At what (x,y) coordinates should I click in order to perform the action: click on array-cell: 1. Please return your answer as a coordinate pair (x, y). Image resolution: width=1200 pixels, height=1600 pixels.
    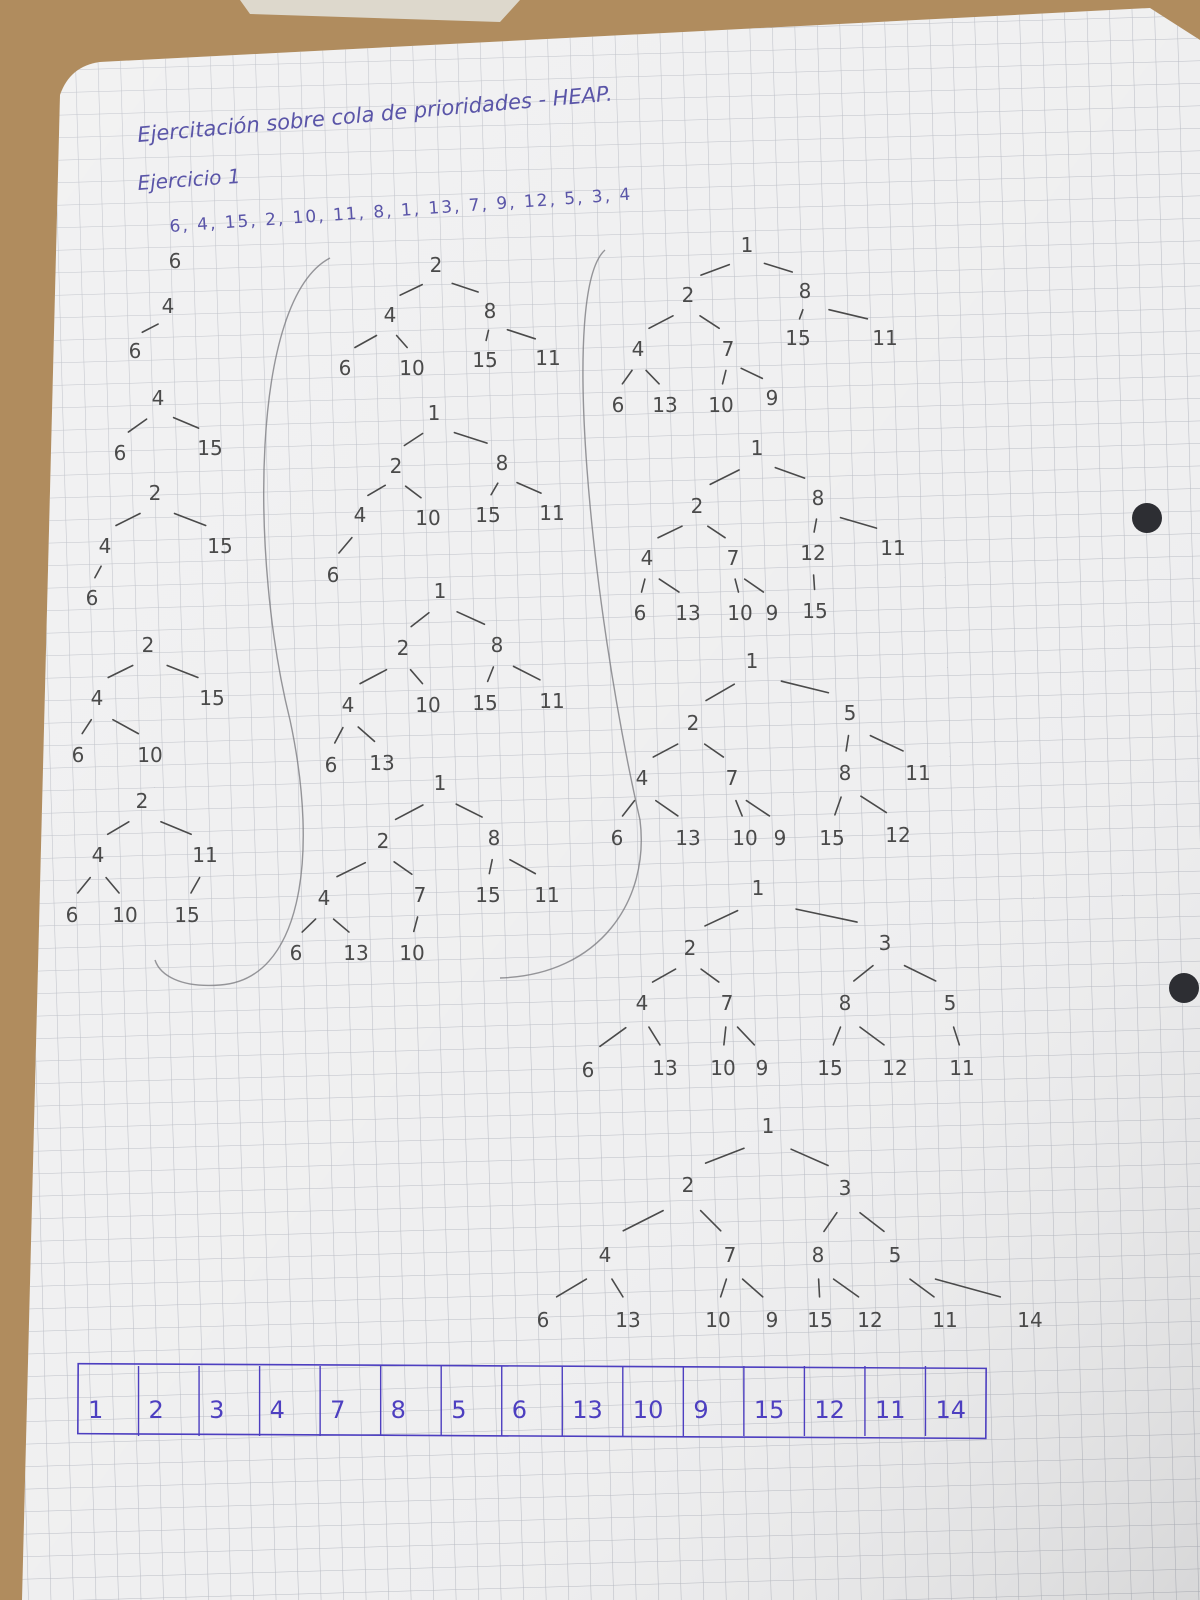
    Looking at the image, I should click on (95, 1410).